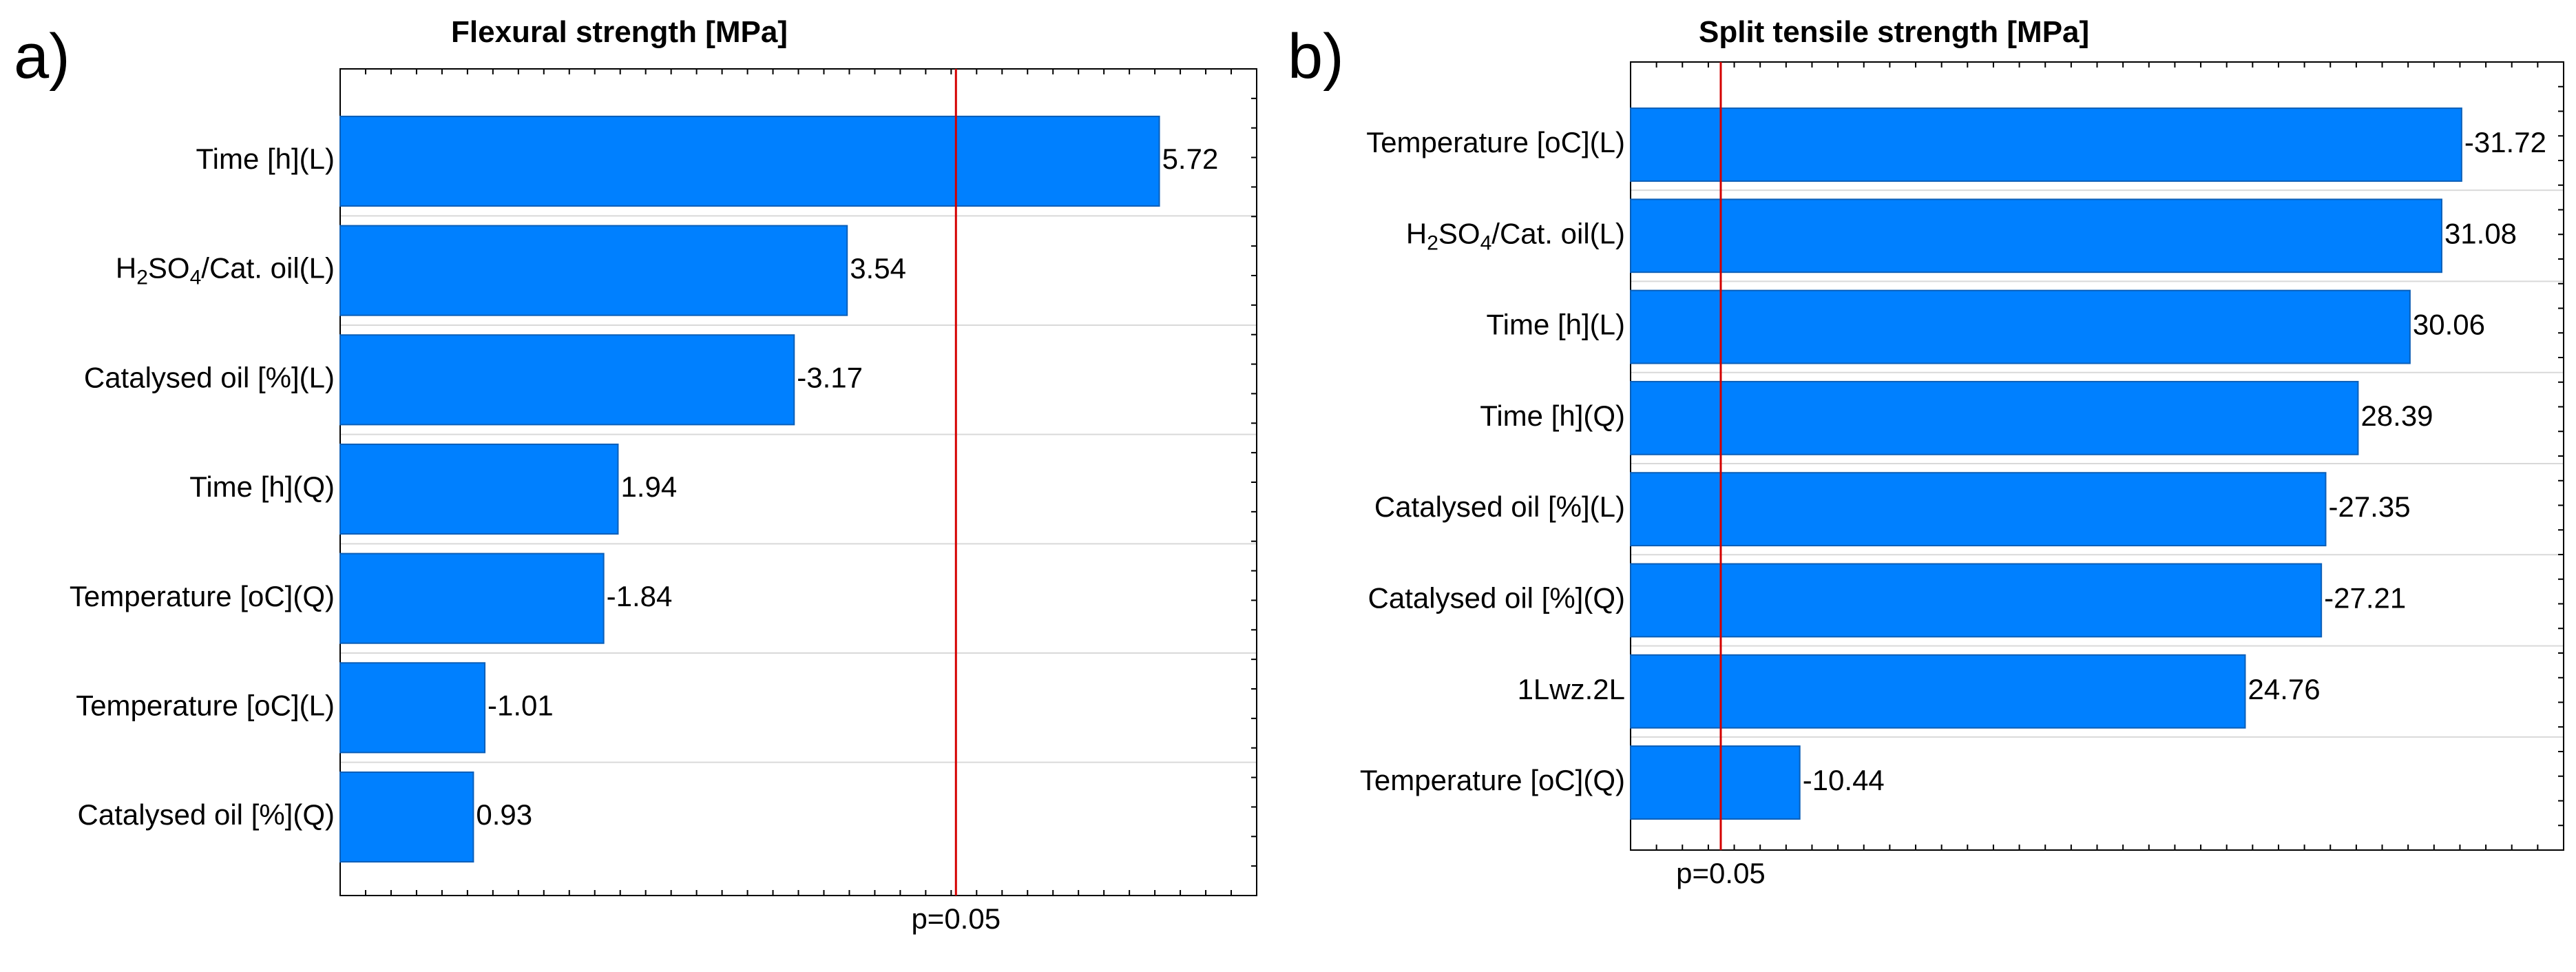  What do you see at coordinates (2480, 233) in the screenshot?
I see `value-label: 31.08` at bounding box center [2480, 233].